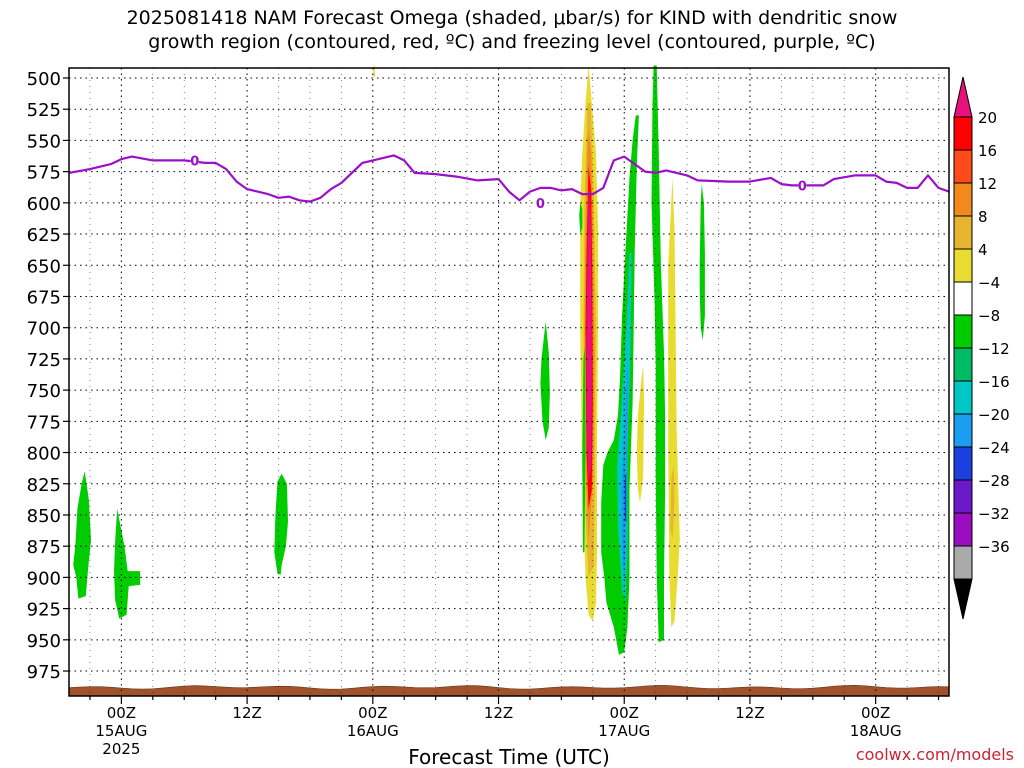  What do you see at coordinates (989, 316) in the screenshot?
I see `colorbar-label-6: −8` at bounding box center [989, 316].